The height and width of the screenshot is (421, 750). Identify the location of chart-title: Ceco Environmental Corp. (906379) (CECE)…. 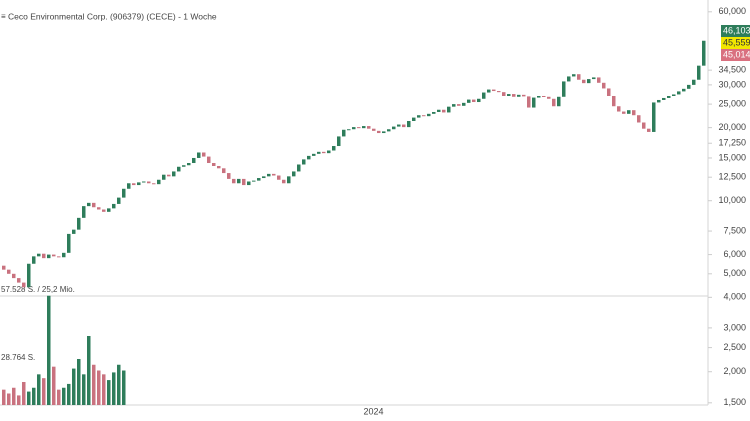
(112, 16).